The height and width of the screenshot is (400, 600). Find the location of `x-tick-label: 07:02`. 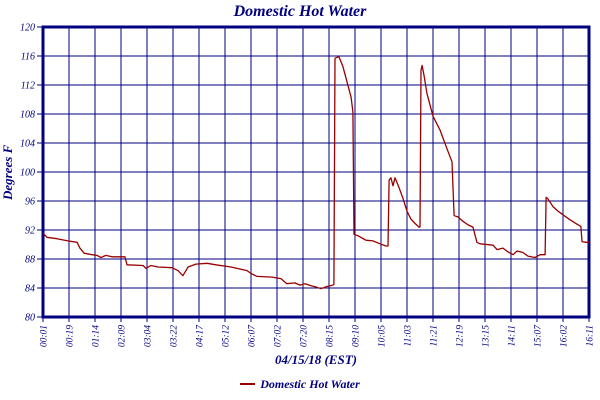

x-tick-label: 07:02 is located at coordinates (279, 336).